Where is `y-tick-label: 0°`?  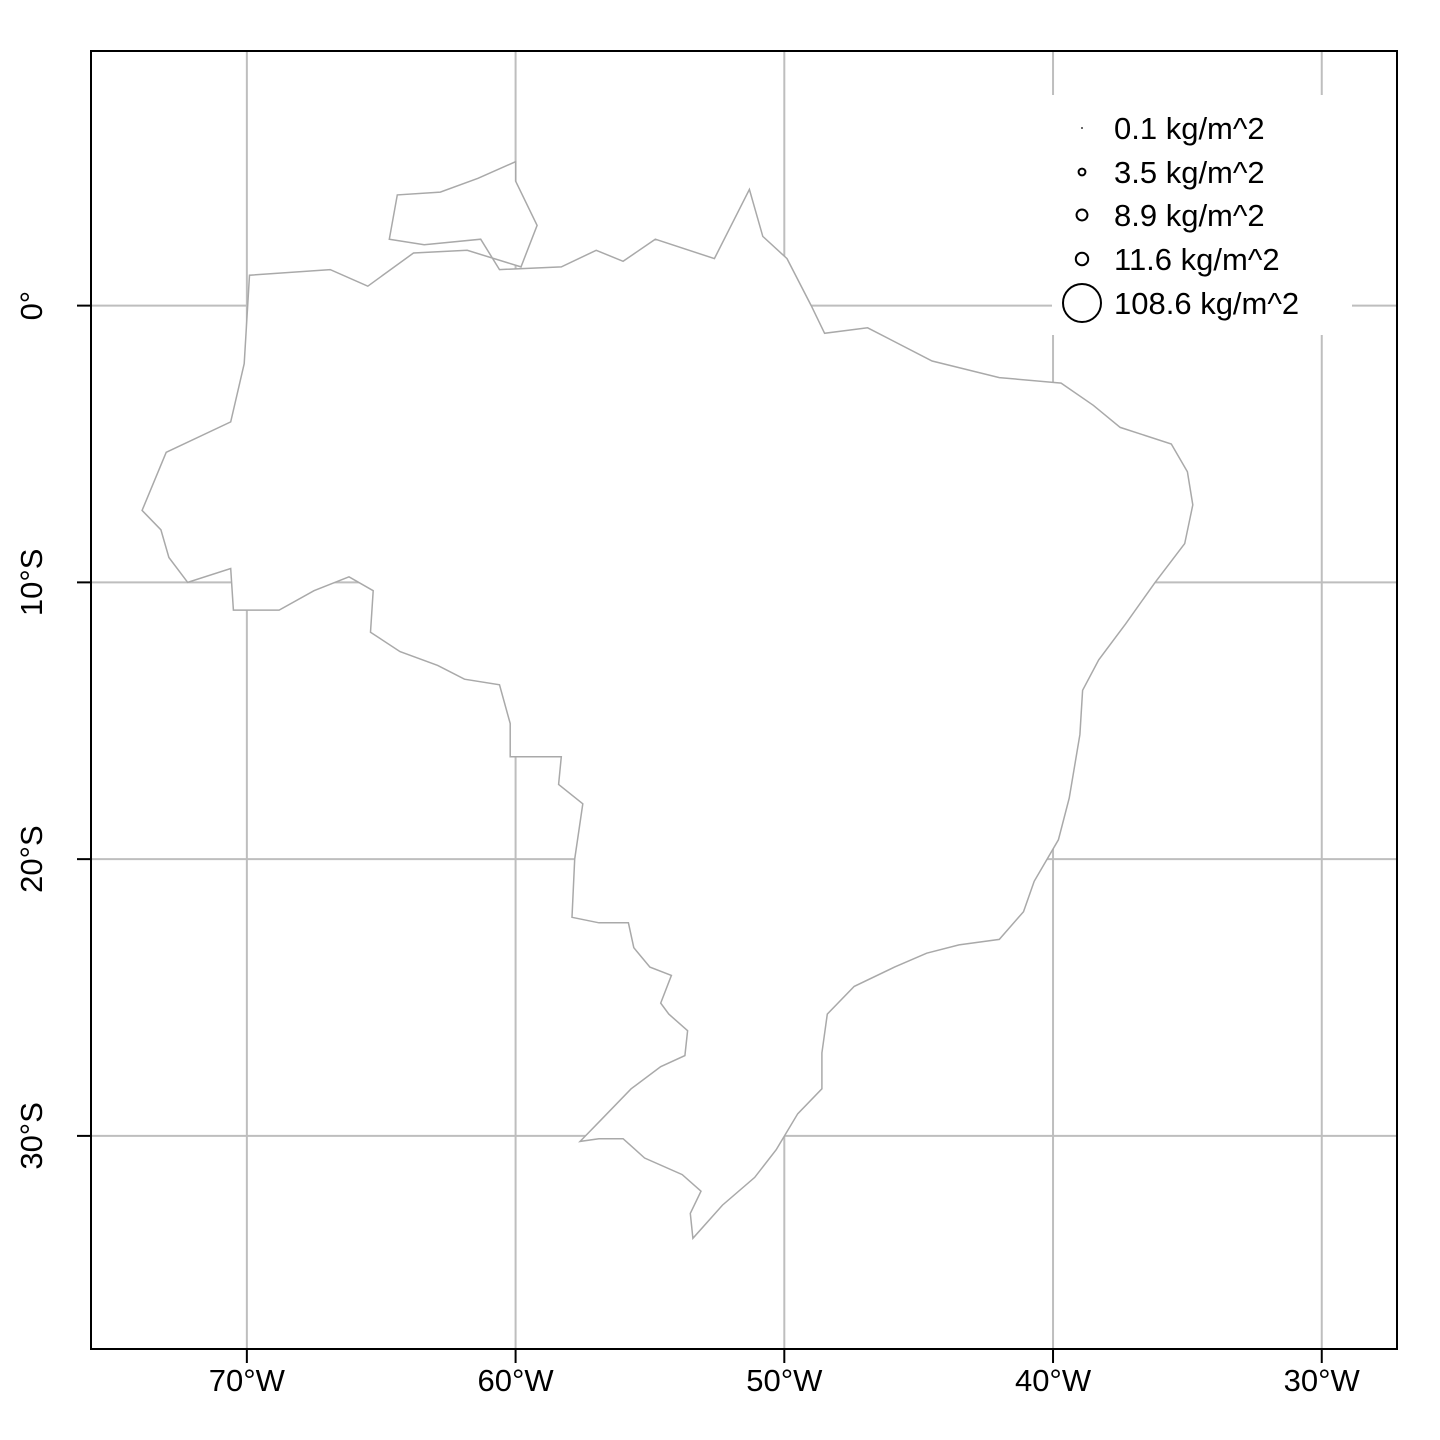 y-tick-label: 0° is located at coordinates (31, 306).